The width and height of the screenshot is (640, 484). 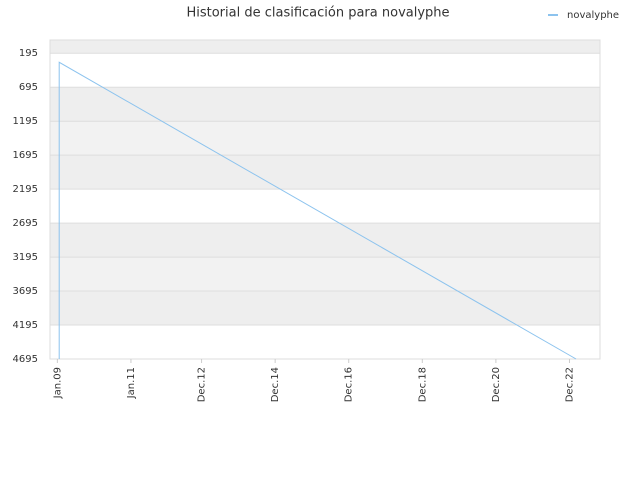 What do you see at coordinates (25, 223) in the screenshot?
I see `y-tick-label: 2695` at bounding box center [25, 223].